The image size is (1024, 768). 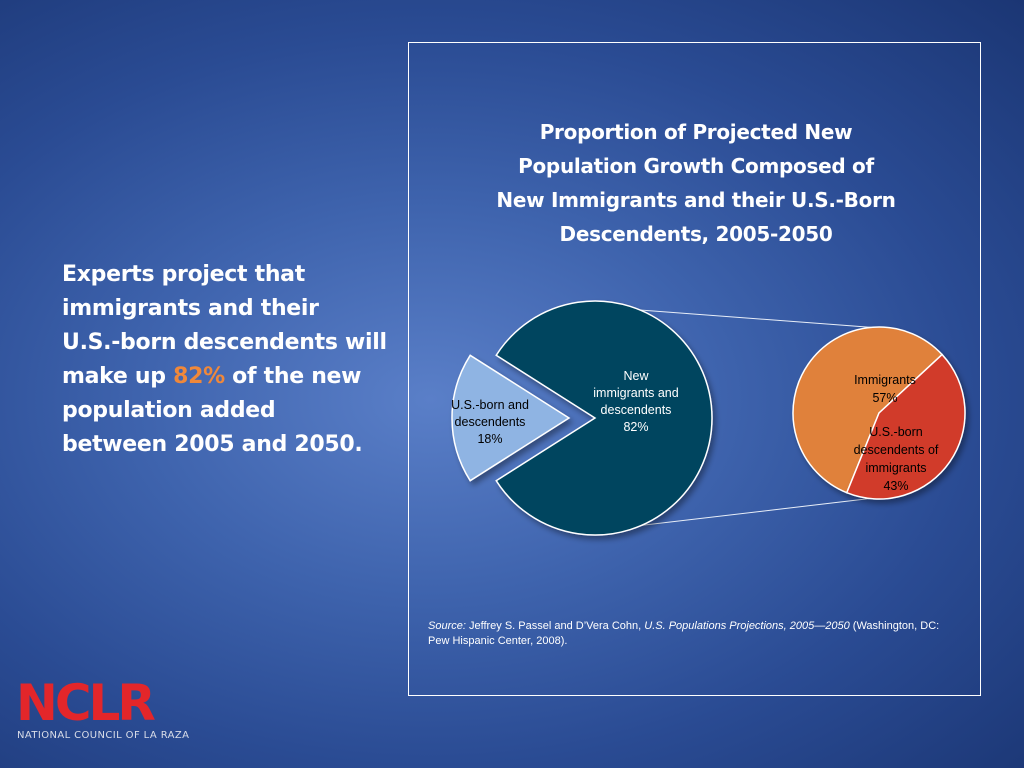 I want to click on slice-label-us-born-descendents-line: U.S.-born, so click(x=896, y=432).